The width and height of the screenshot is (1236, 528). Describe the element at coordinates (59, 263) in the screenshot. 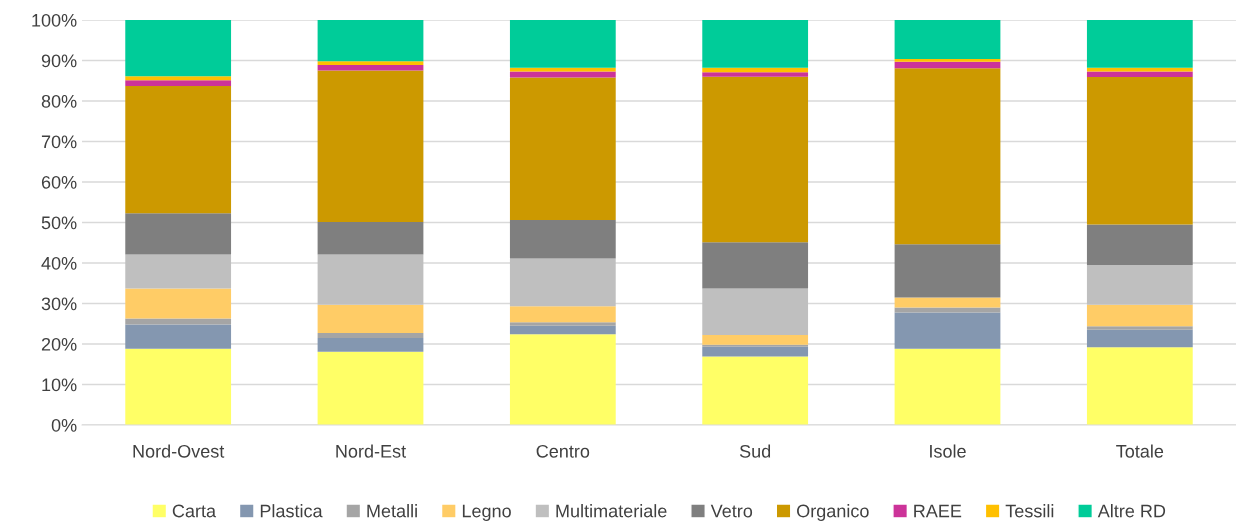

I see `y-tick-label: 40%` at that location.